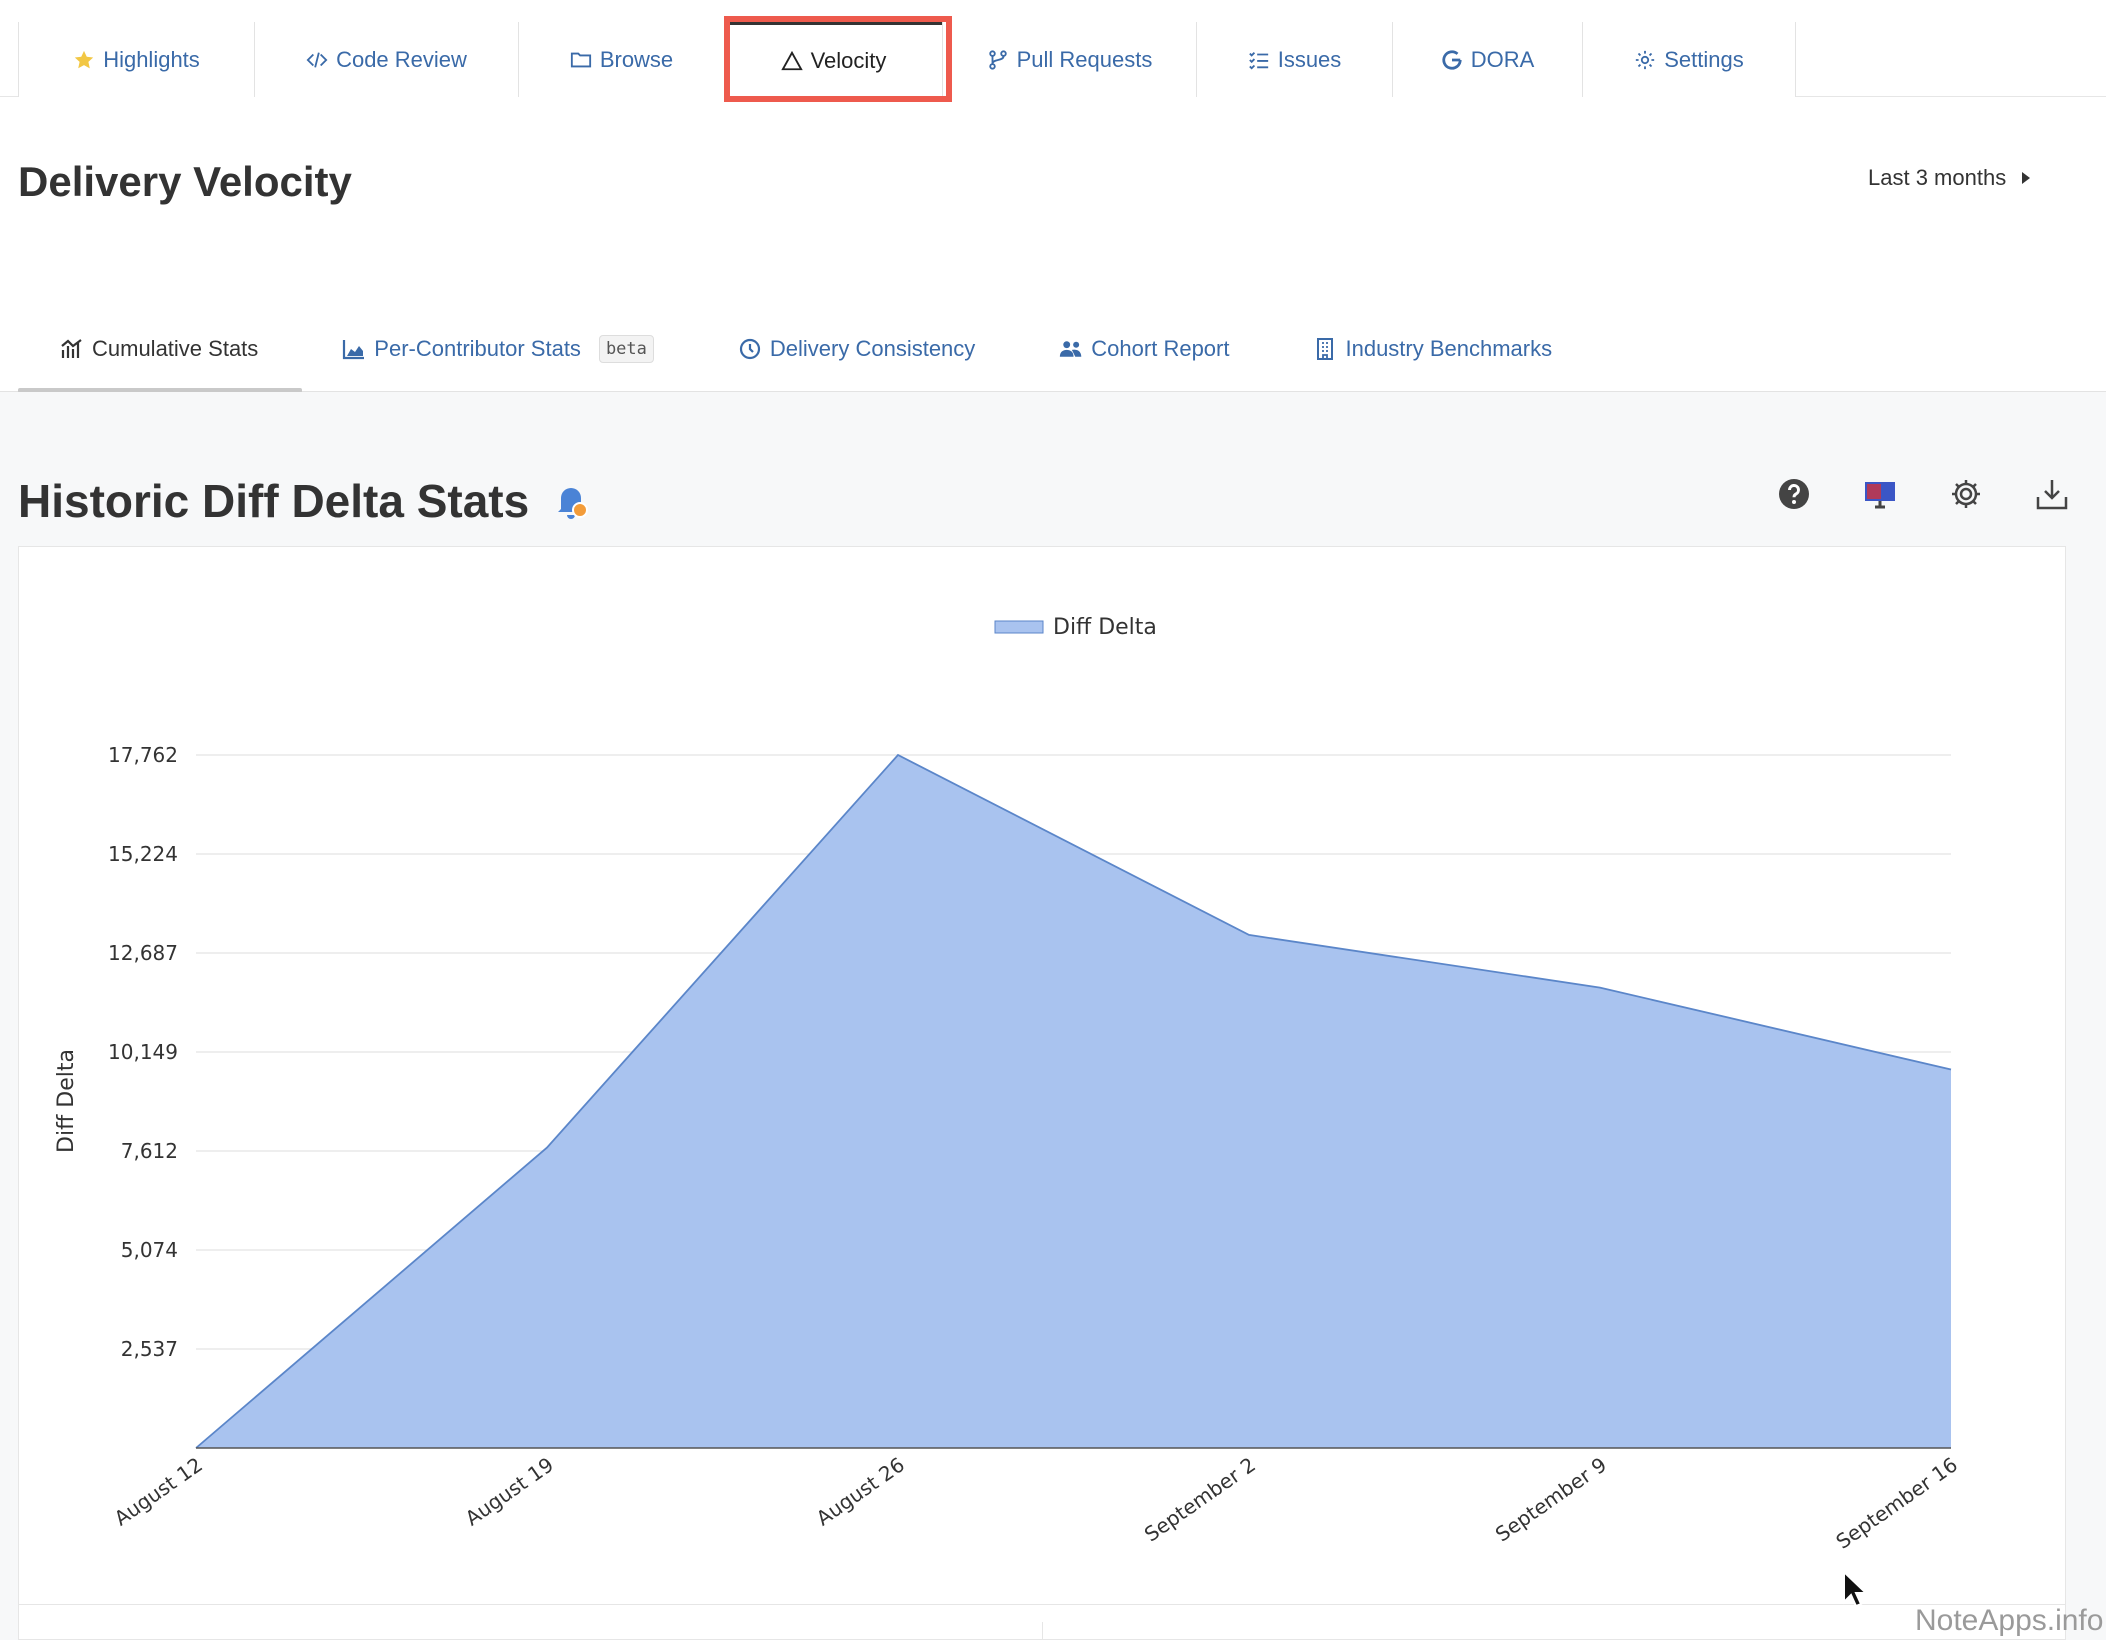  Describe the element at coordinates (571, 501) in the screenshot. I see `bell-alert-icon` at that location.